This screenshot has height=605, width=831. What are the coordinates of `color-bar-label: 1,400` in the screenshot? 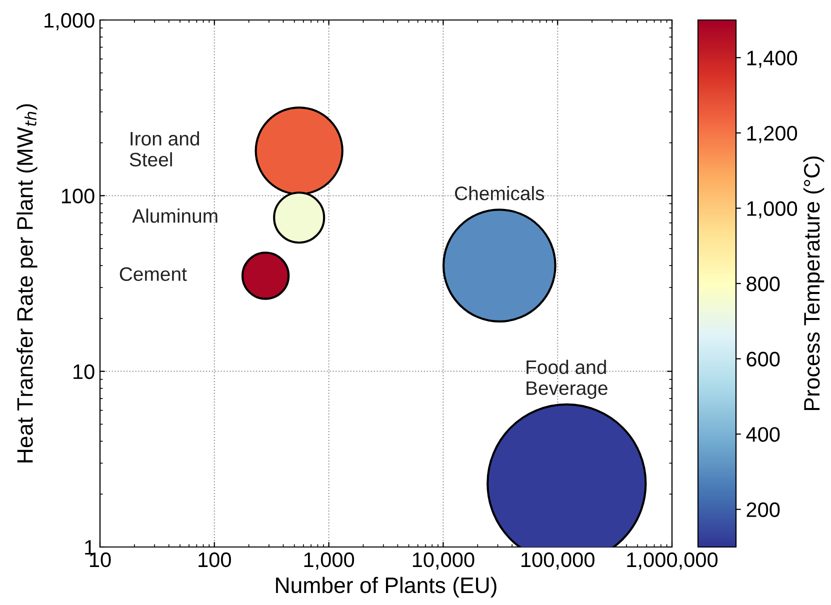 It's located at (772, 59).